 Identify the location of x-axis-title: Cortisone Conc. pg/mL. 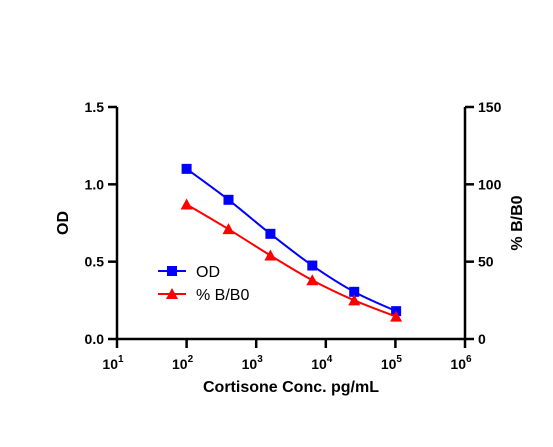
(291, 387).